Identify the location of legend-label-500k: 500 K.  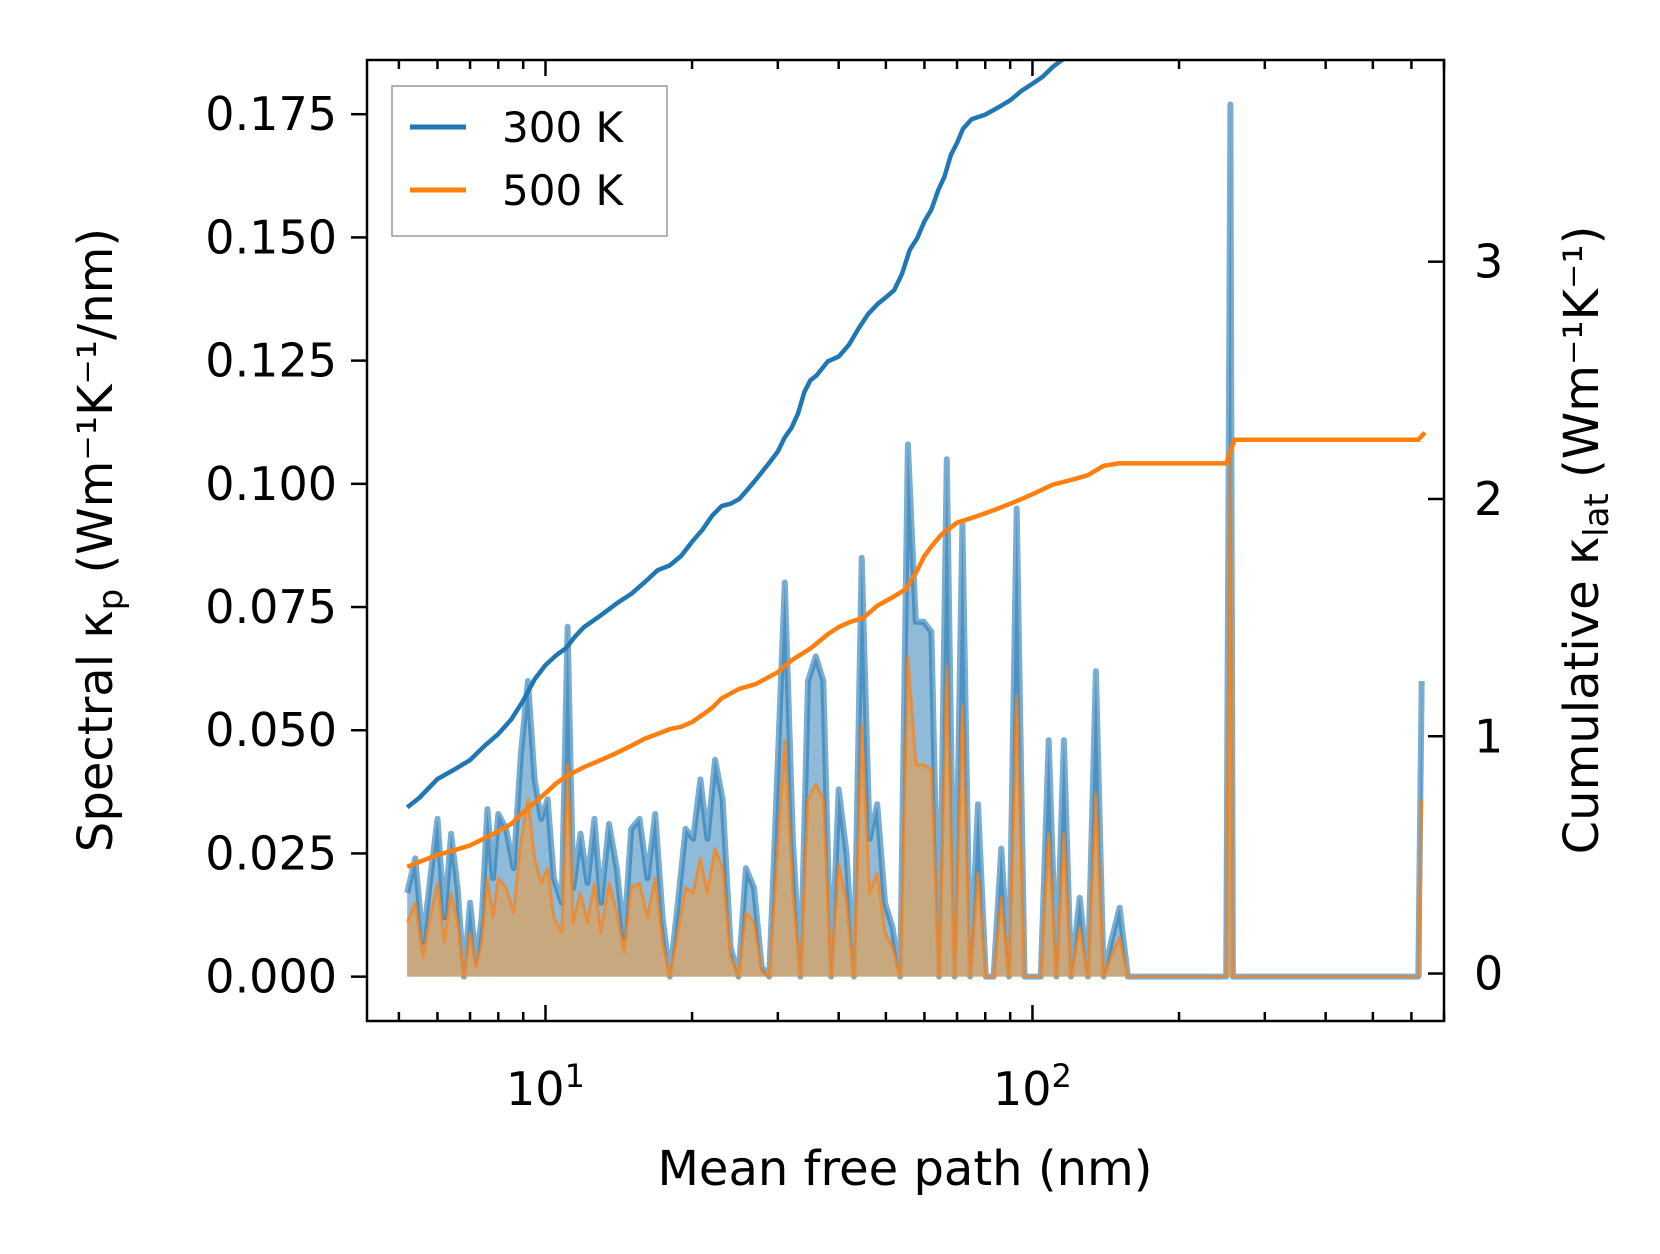
(563, 190).